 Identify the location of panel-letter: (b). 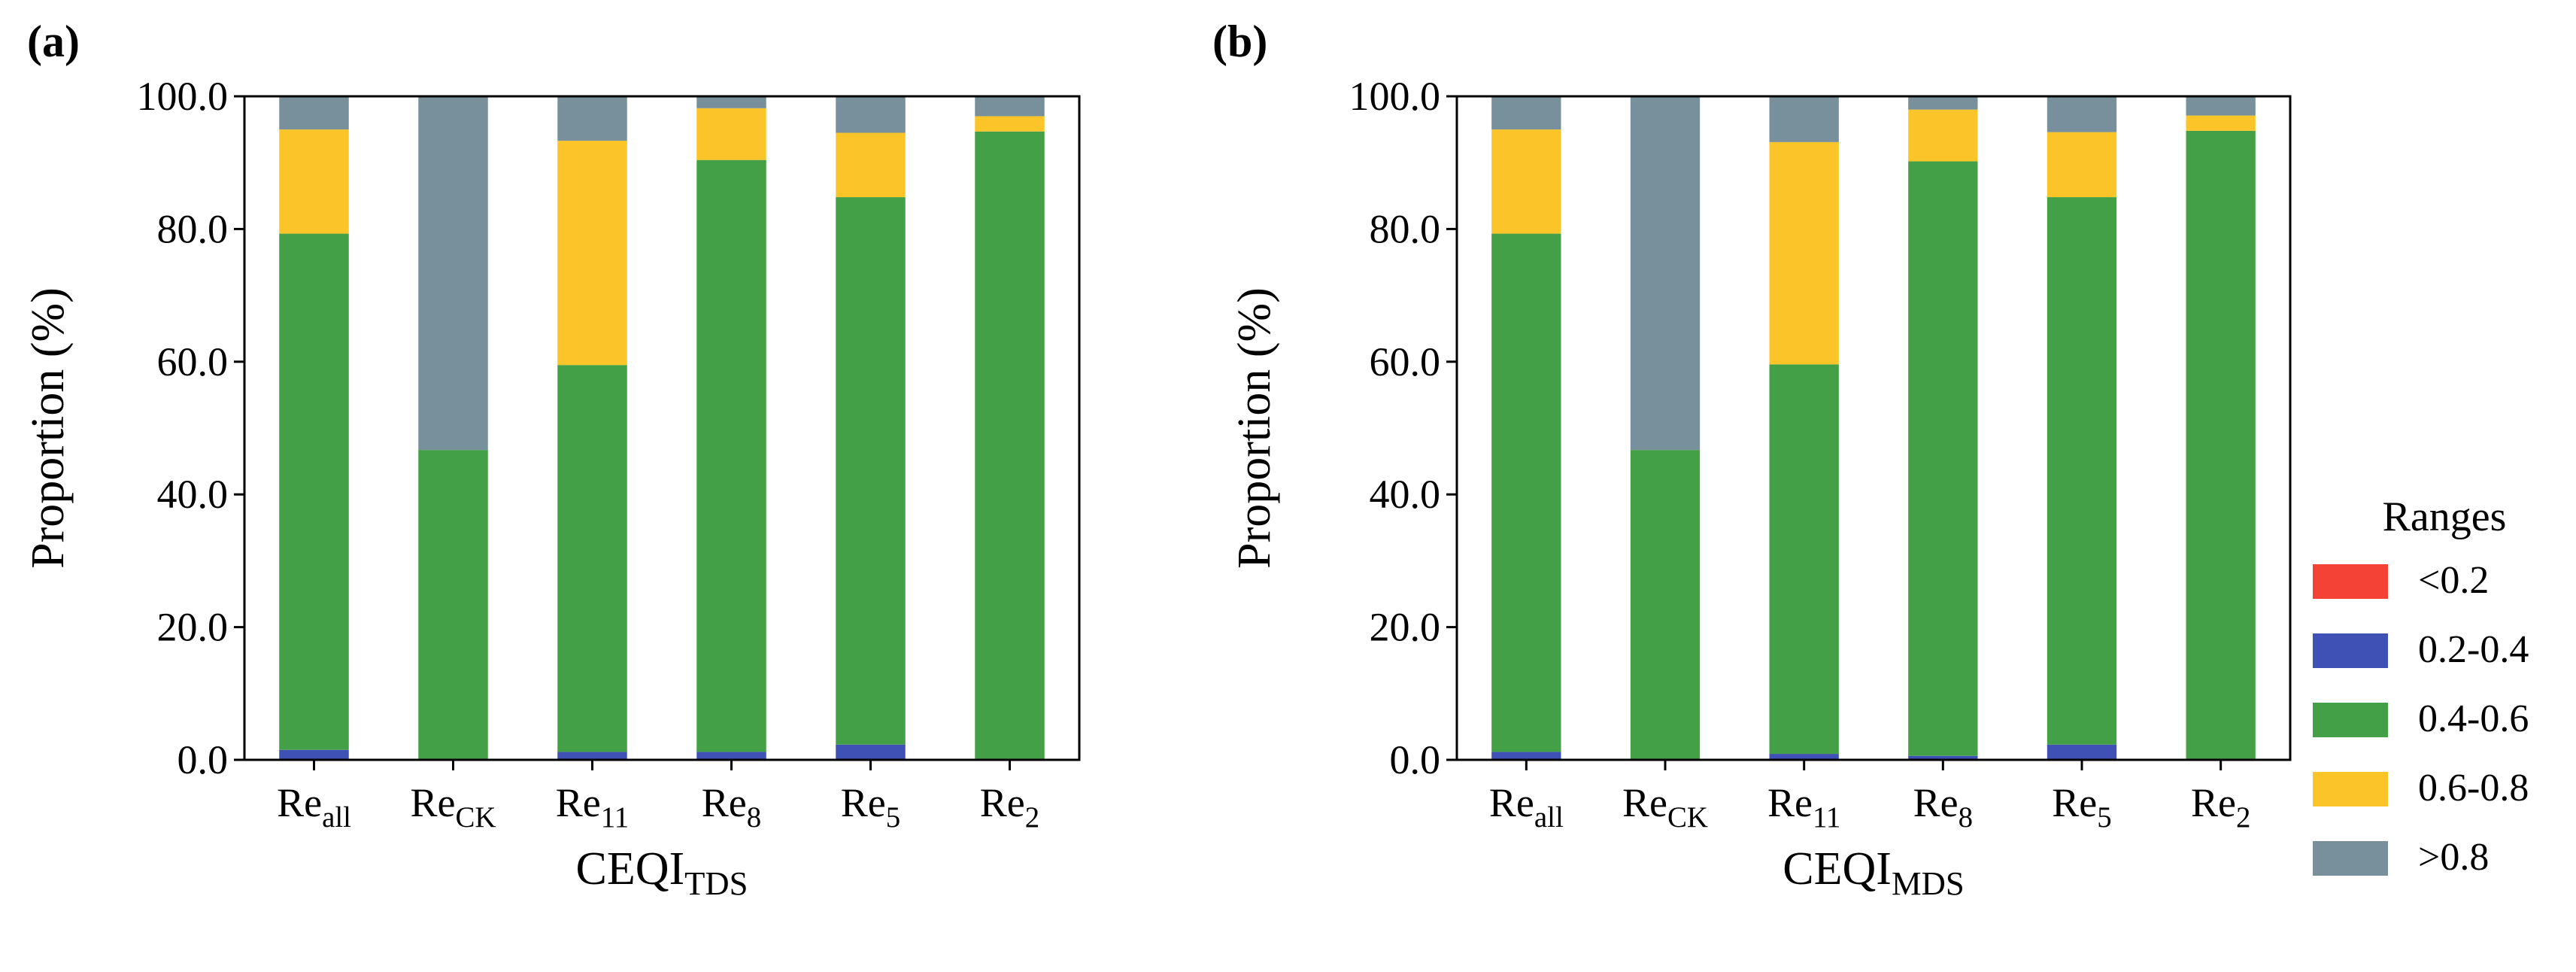
(1239, 41).